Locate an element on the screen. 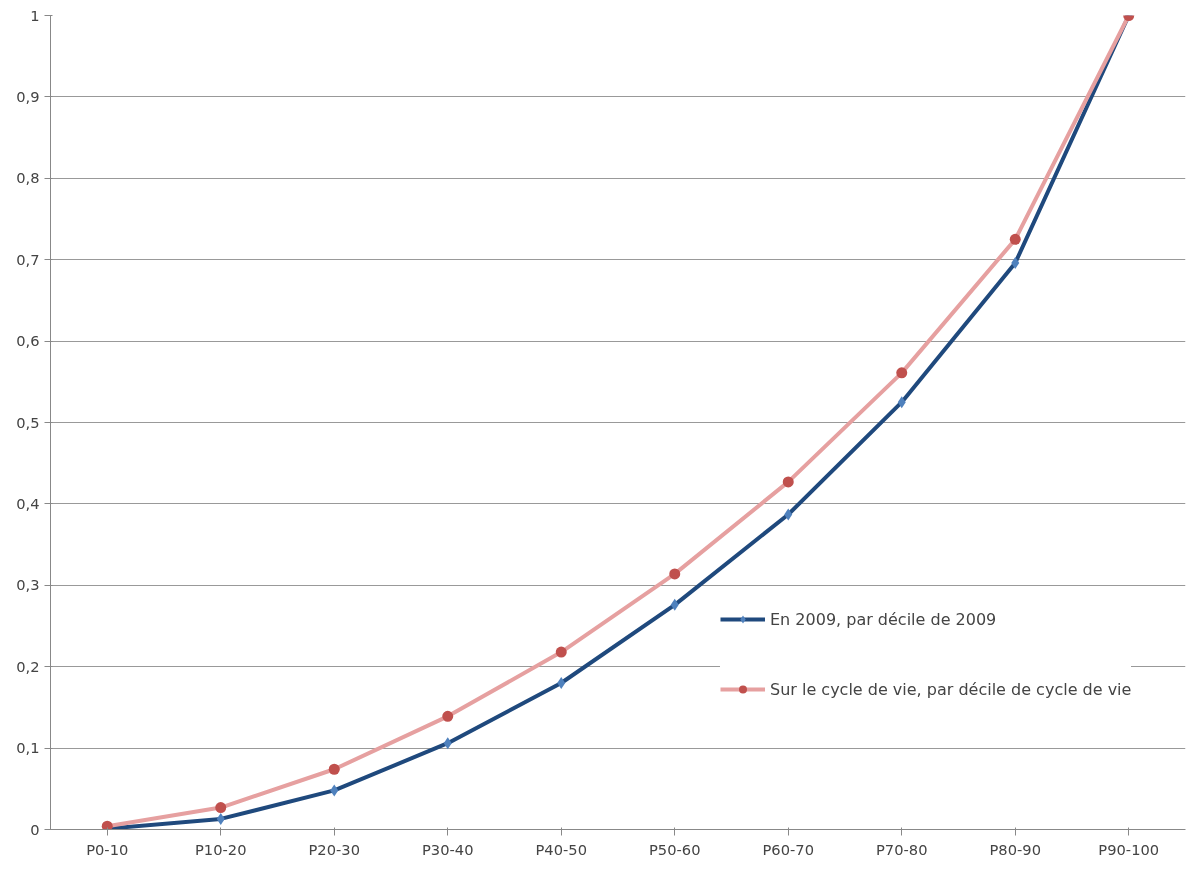  y-tick-label: 1 is located at coordinates (35, 15).